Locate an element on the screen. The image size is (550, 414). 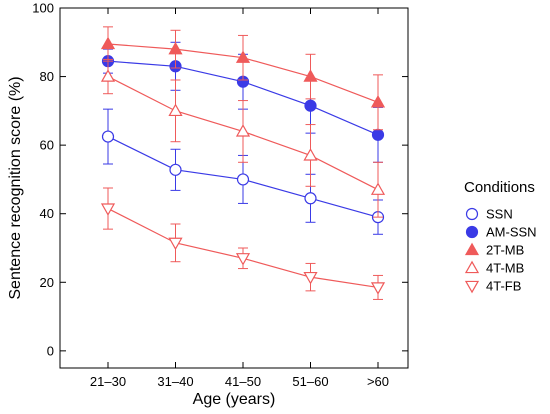
legend-marker-am-ssn is located at coordinates (472, 232).